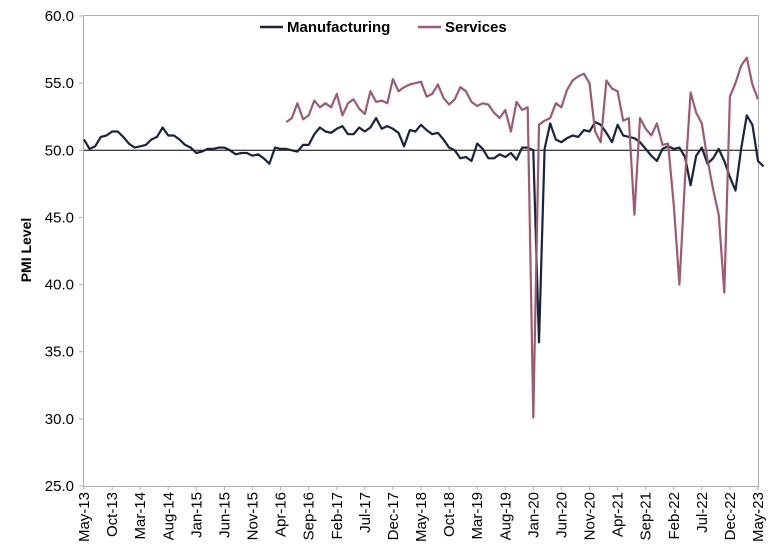 This screenshot has height=559, width=770. I want to click on x-tick-label: Sep-21, so click(646, 516).